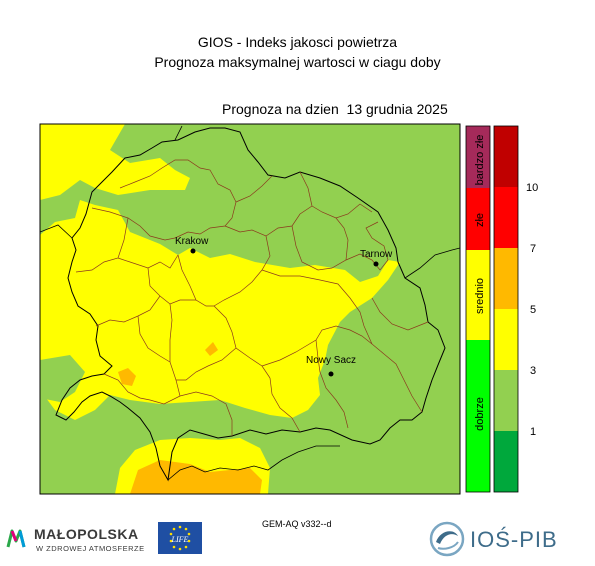  I want to click on scale-tick-1: 1, so click(533, 432).